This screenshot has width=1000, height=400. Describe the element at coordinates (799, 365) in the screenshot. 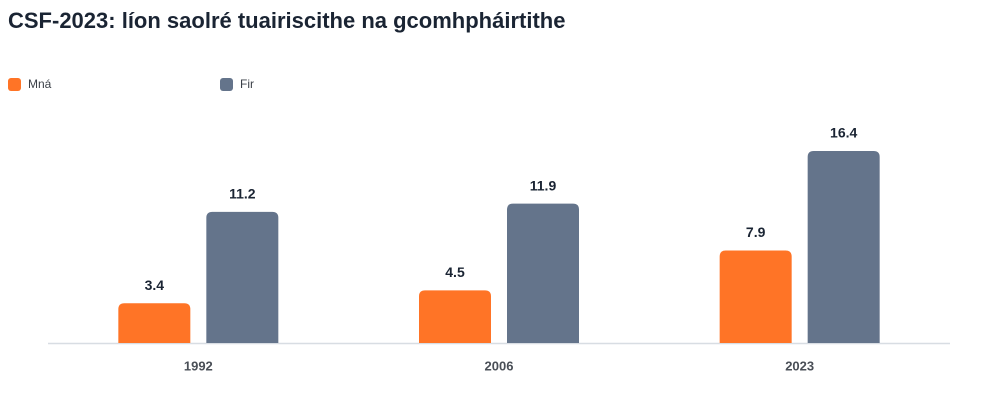

I see `x-tick-label: 2023` at that location.